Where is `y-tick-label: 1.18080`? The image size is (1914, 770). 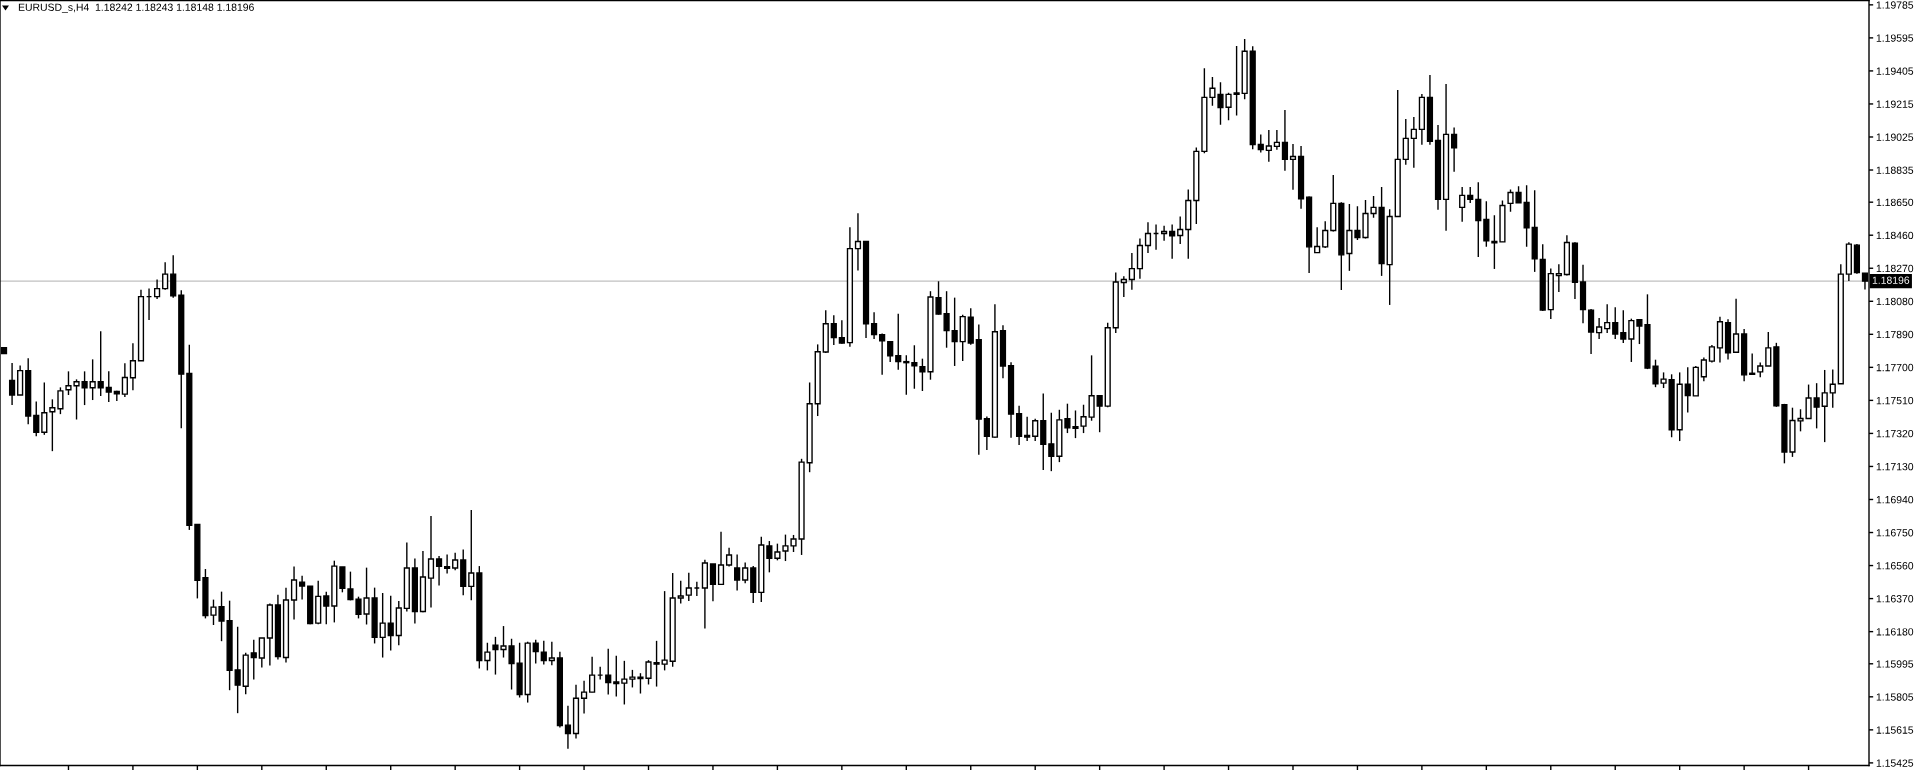 y-tick-label: 1.18080 is located at coordinates (1895, 301).